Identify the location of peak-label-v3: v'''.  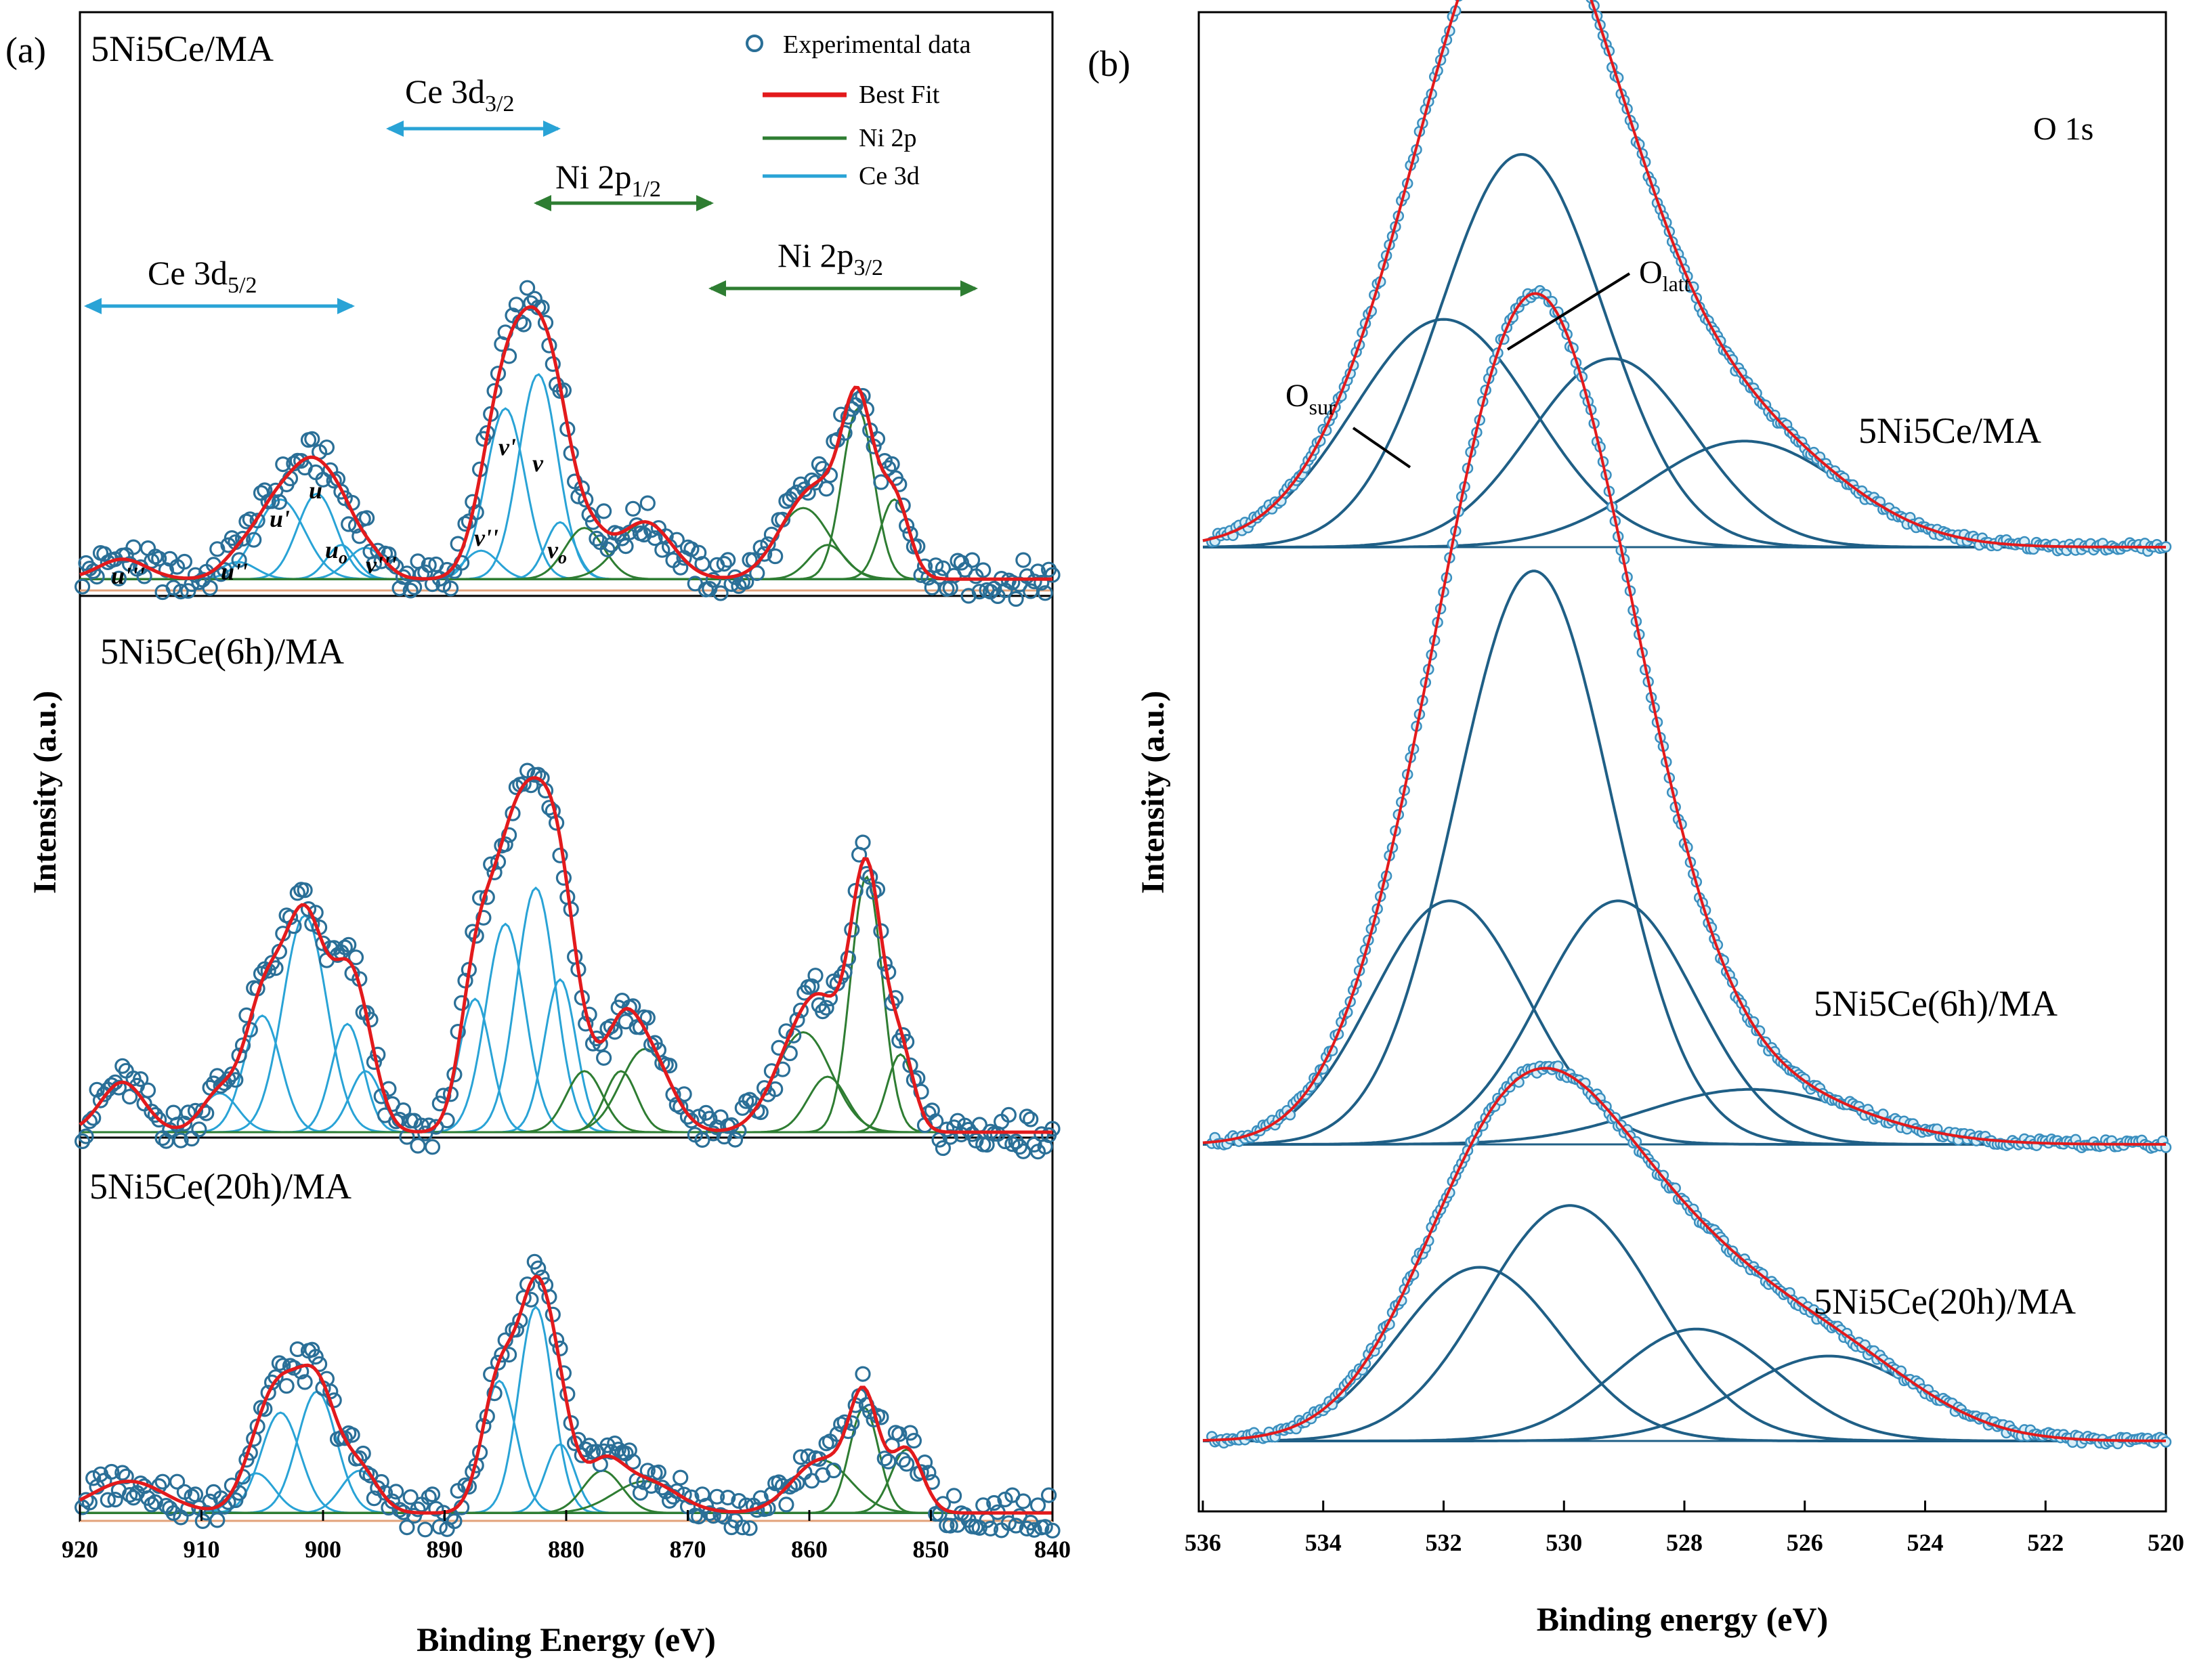
(381, 564).